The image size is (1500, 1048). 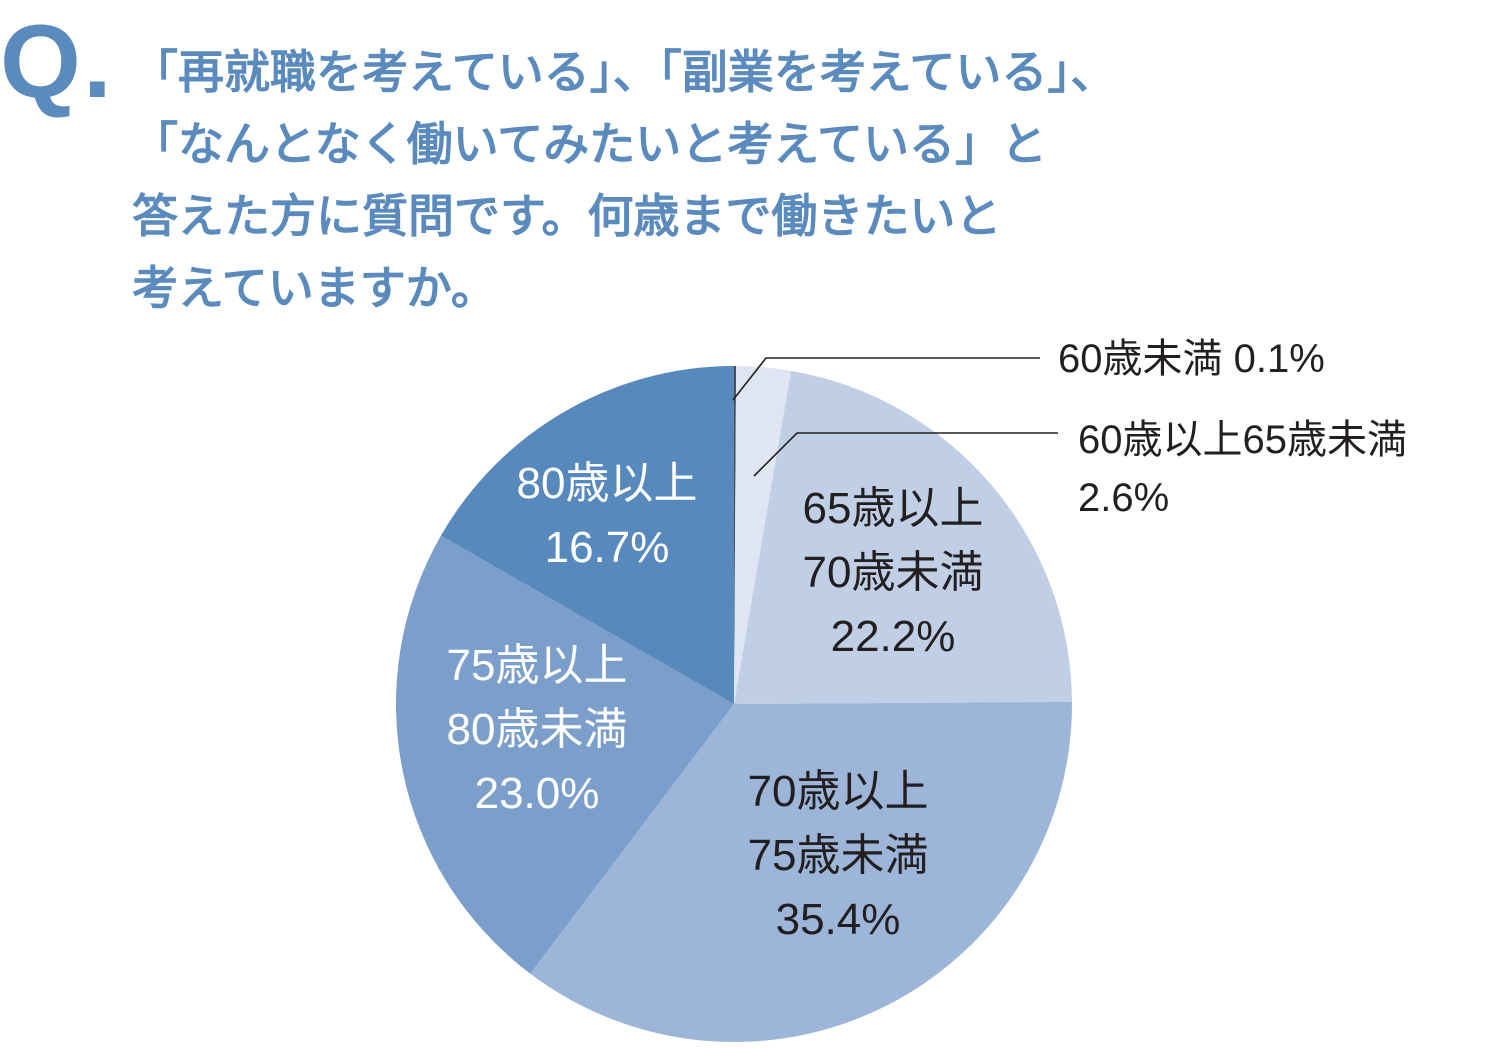 I want to click on question-line-1: 「再就職を考えている」、「副業を考えている」、, so click(x=624, y=72).